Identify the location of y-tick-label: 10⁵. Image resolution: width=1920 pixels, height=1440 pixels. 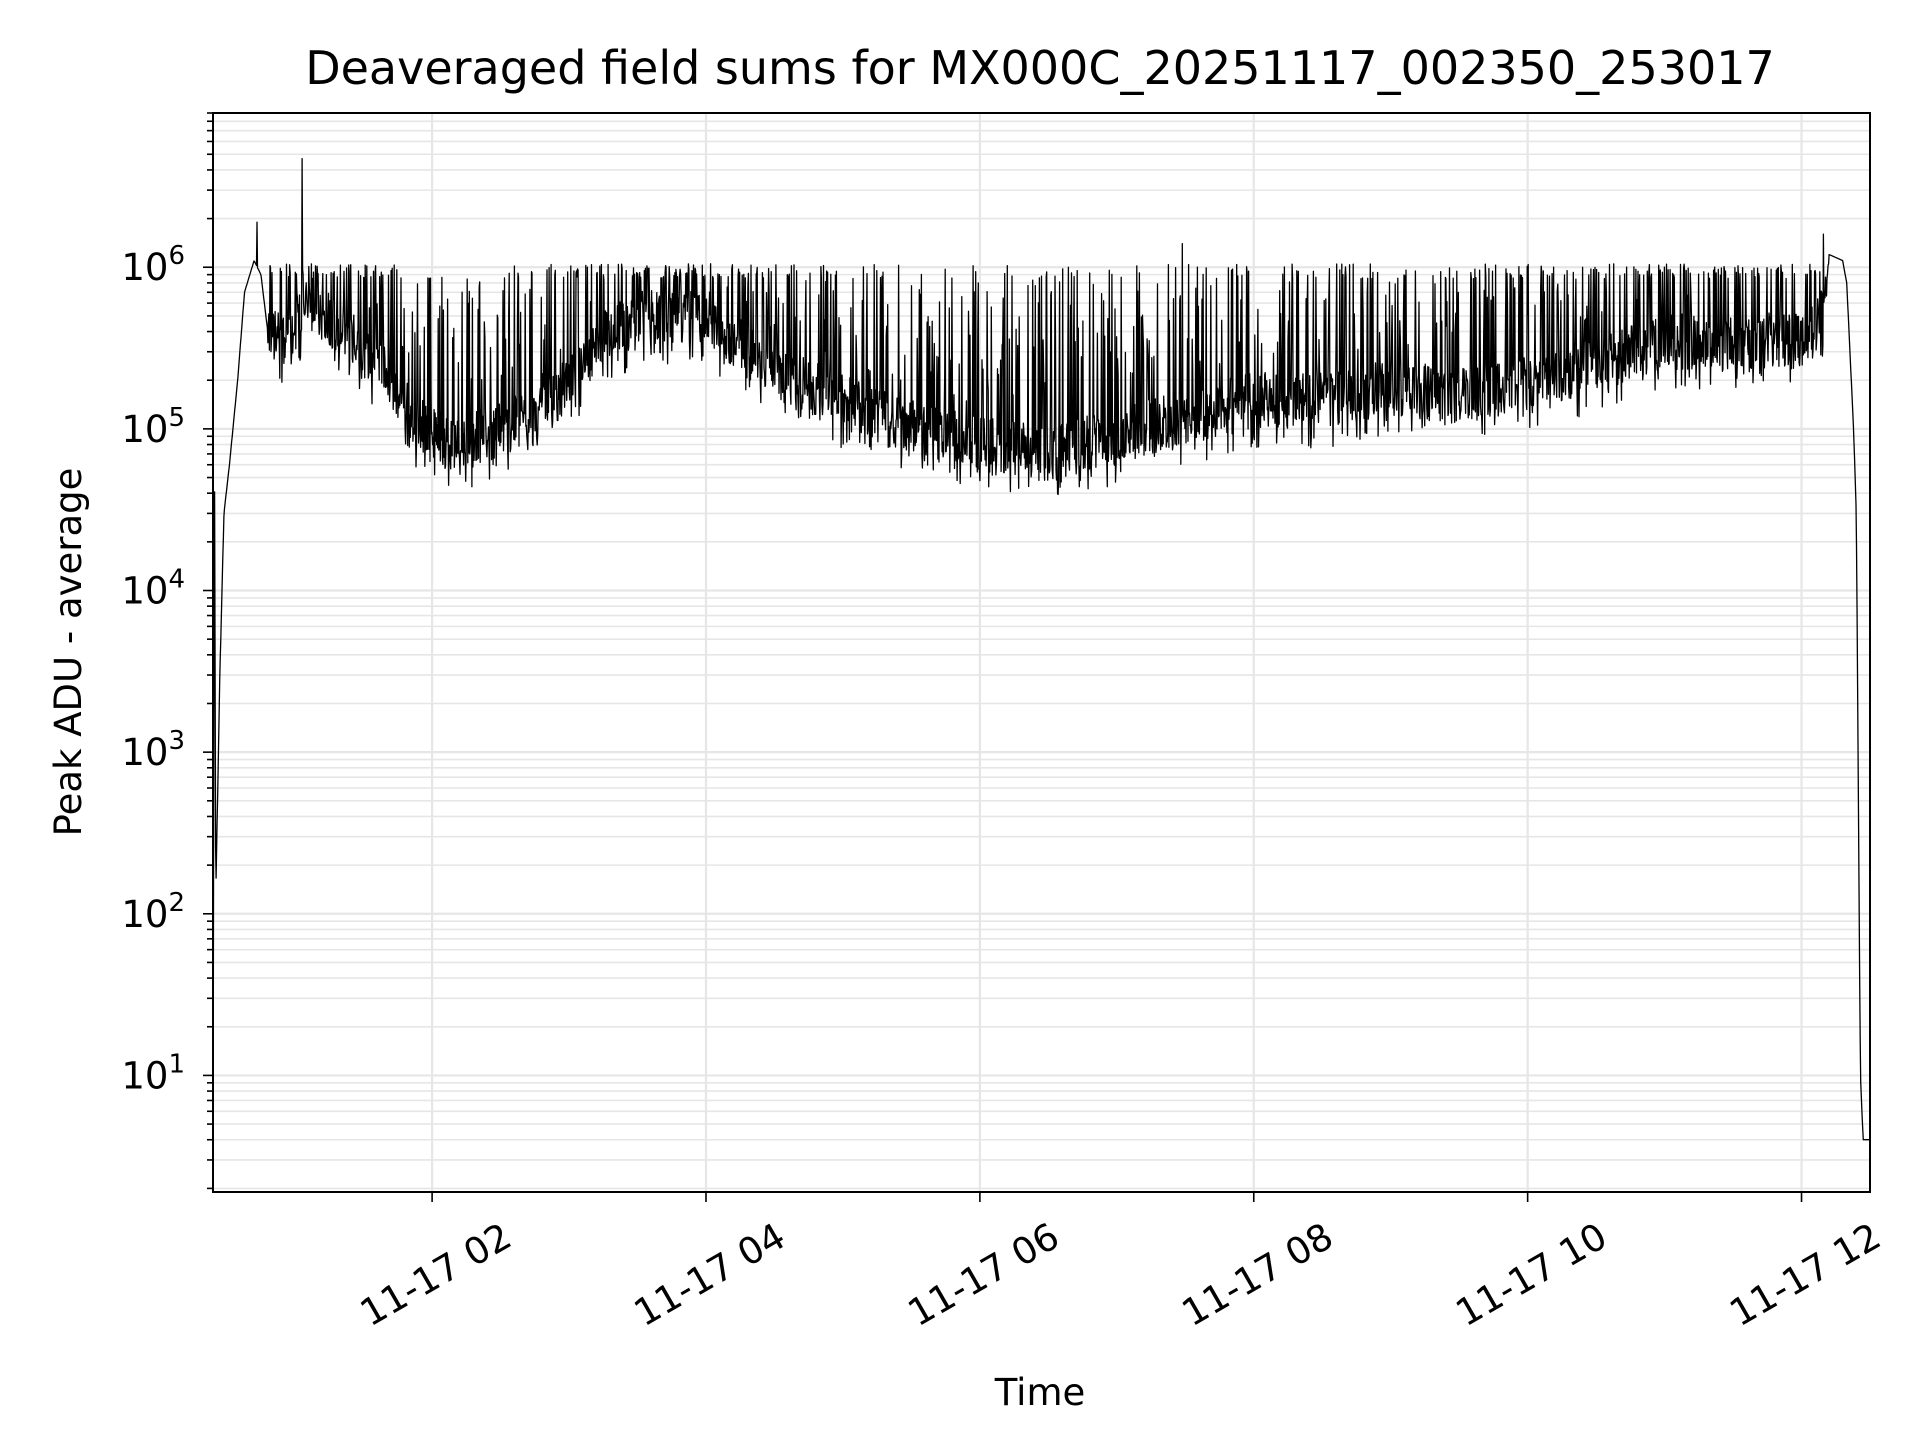
(153, 427).